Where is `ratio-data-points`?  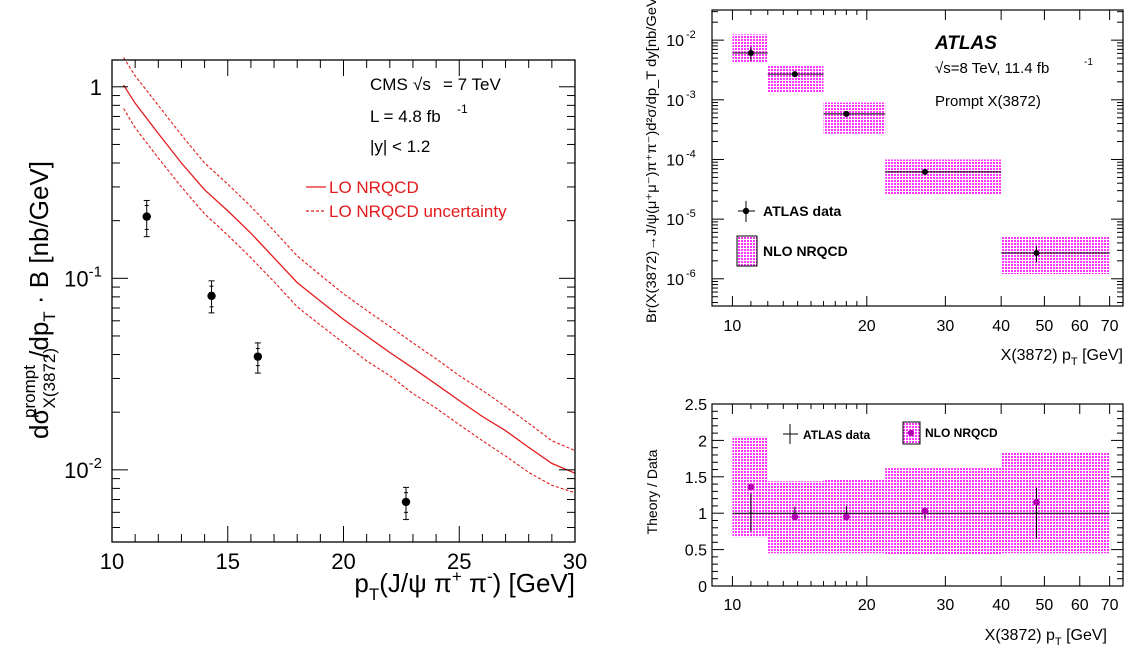
ratio-data-points is located at coordinates (893, 511).